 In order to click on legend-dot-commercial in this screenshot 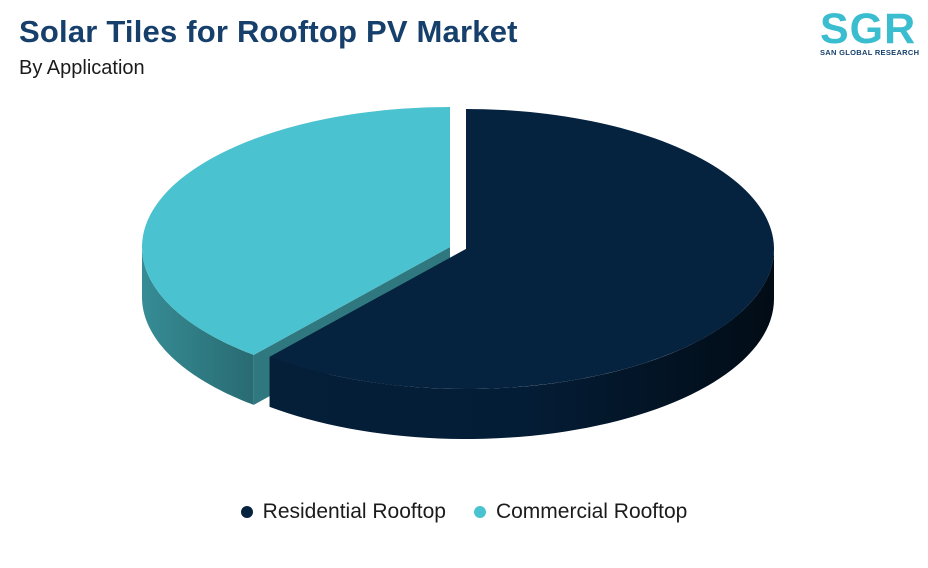, I will do `click(479, 512)`.